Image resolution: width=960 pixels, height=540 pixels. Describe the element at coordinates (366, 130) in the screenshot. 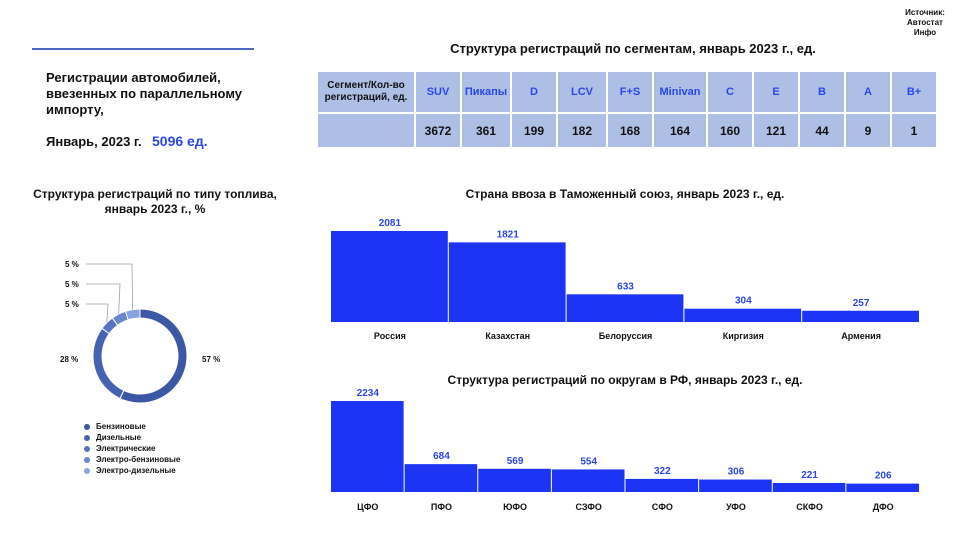

I see `segments-value-row-header` at that location.